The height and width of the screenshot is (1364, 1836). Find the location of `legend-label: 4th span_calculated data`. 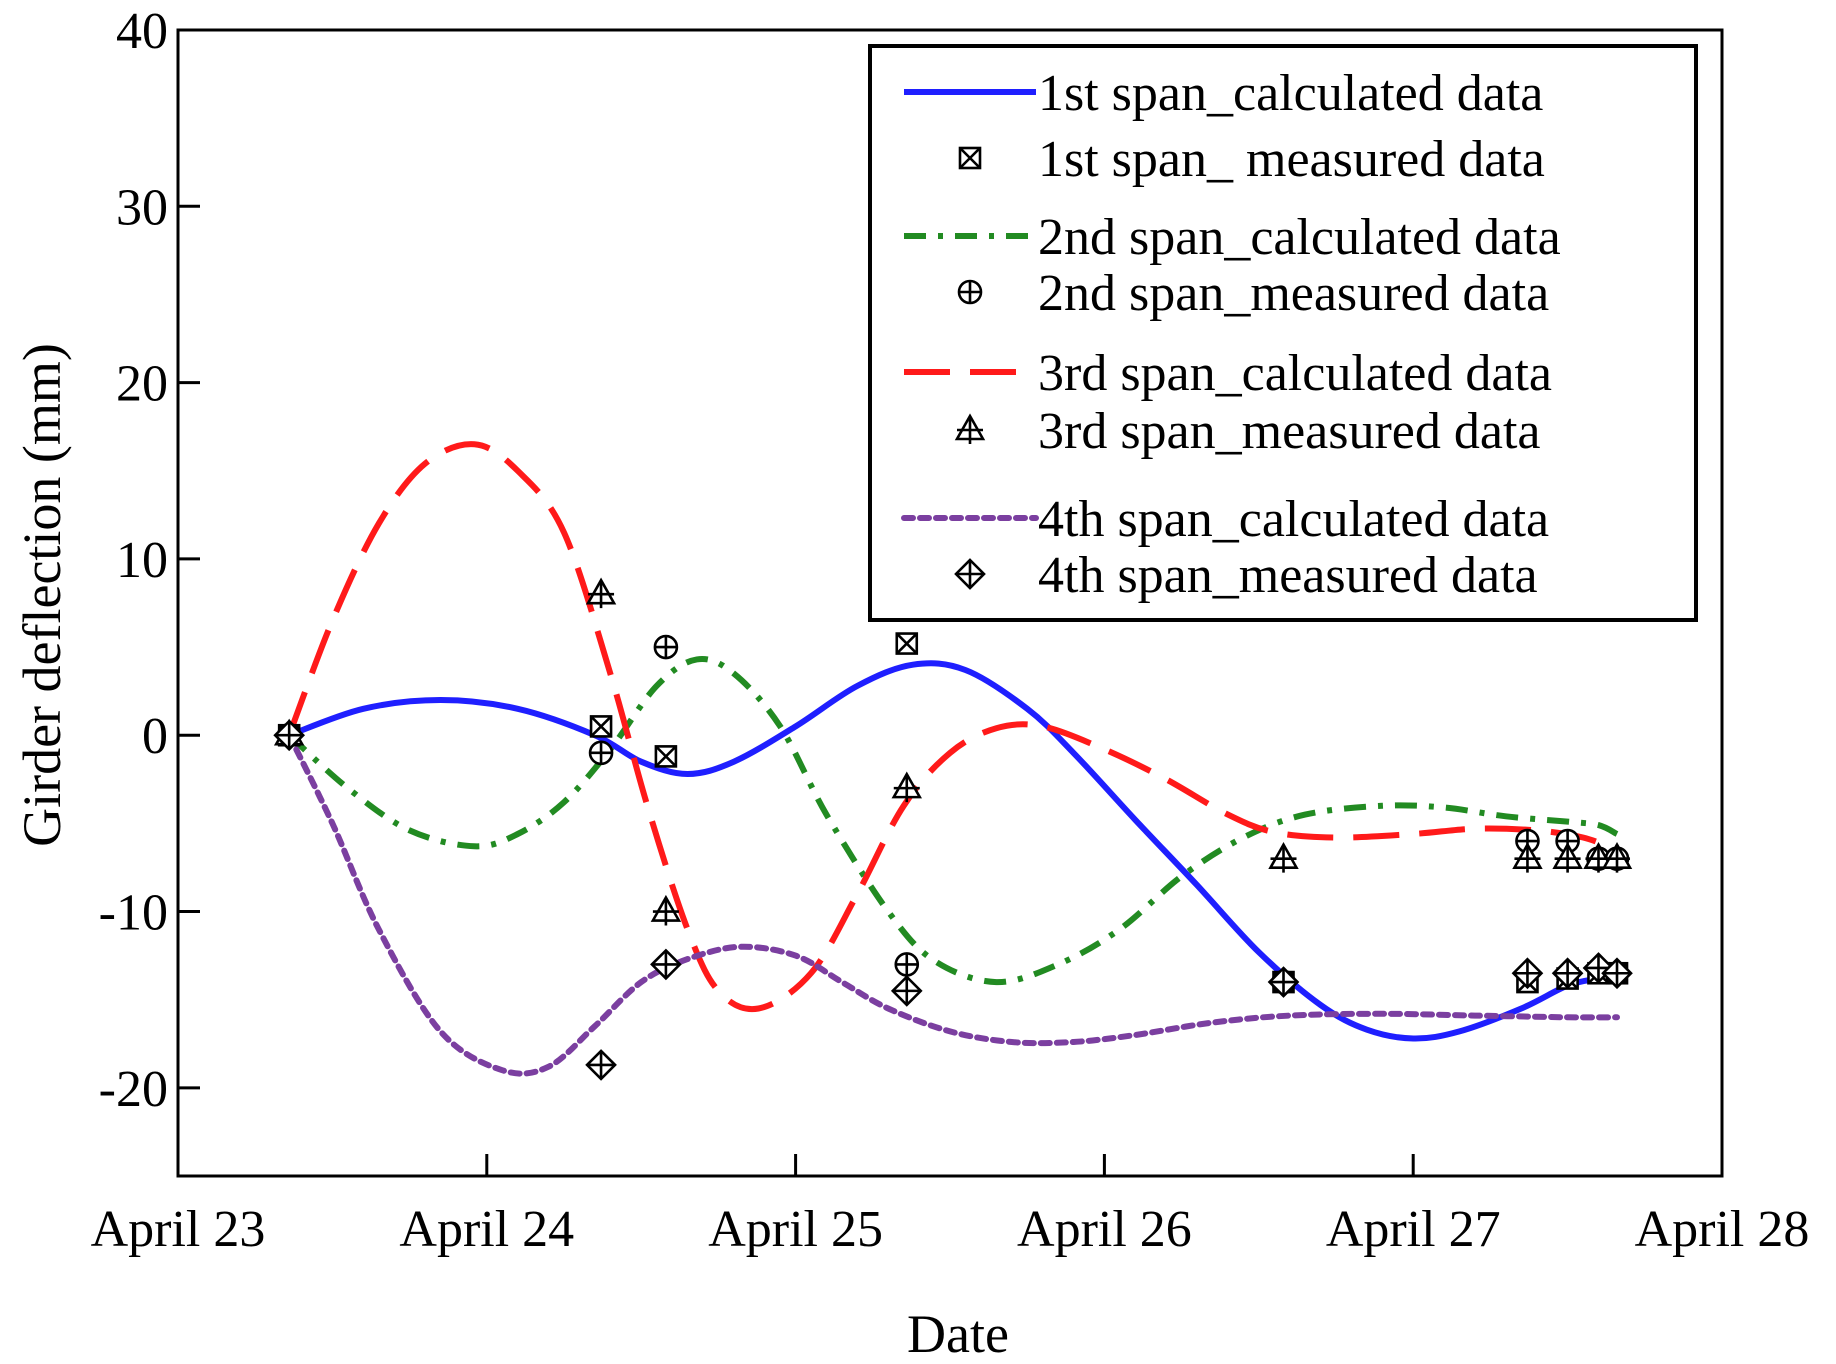

legend-label: 4th span_calculated data is located at coordinates (1293, 519).